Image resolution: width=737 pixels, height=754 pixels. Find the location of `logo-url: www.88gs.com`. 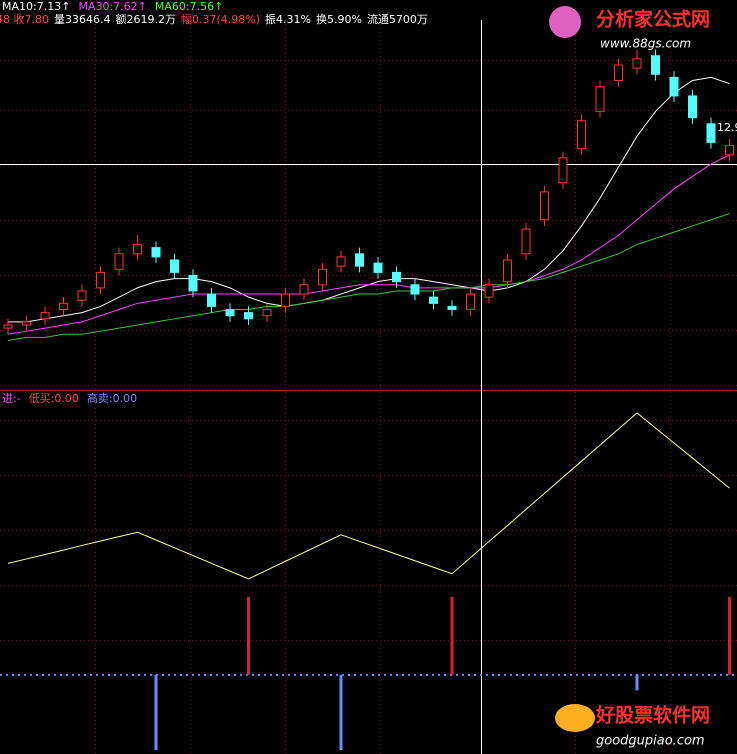

logo-url: www.88gs.com is located at coordinates (645, 44).